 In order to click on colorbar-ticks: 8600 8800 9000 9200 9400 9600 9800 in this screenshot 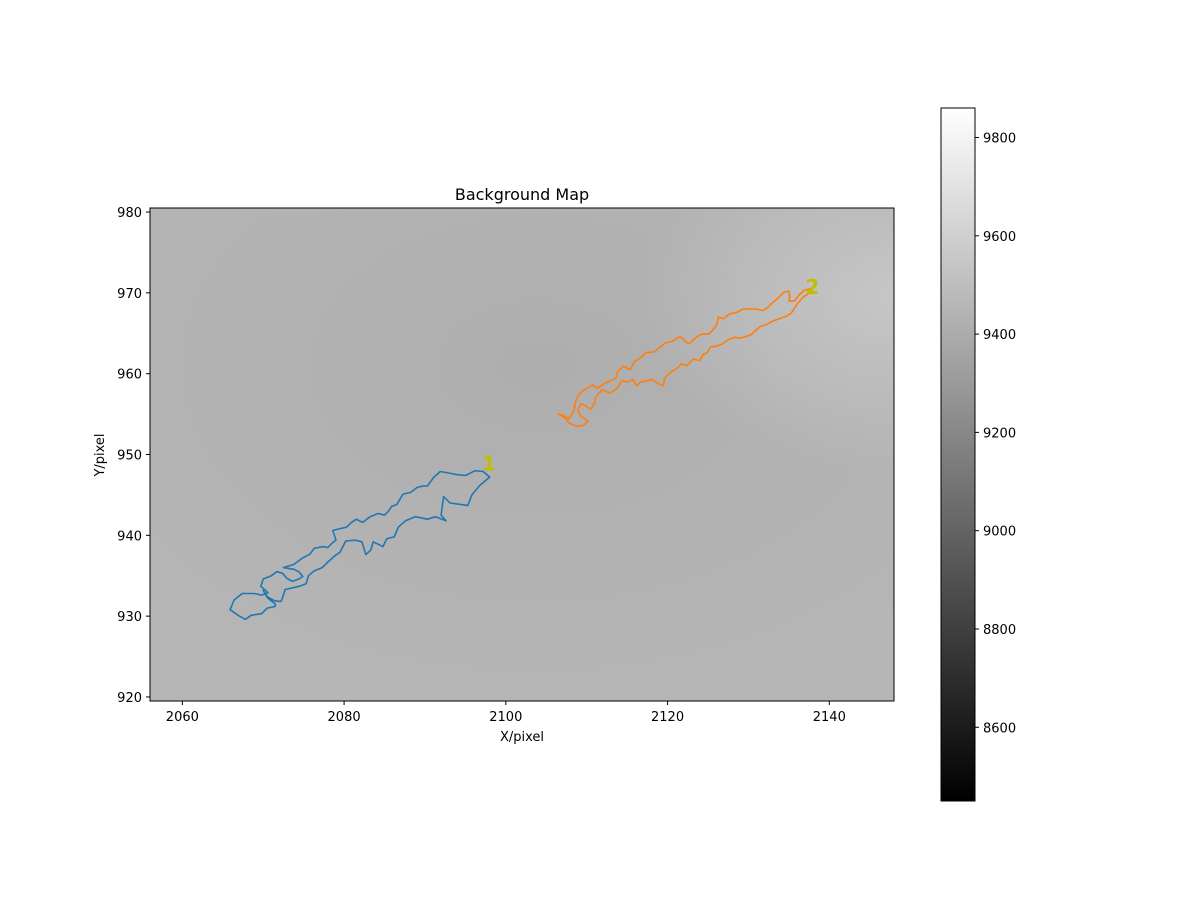, I will do `click(995, 433)`.